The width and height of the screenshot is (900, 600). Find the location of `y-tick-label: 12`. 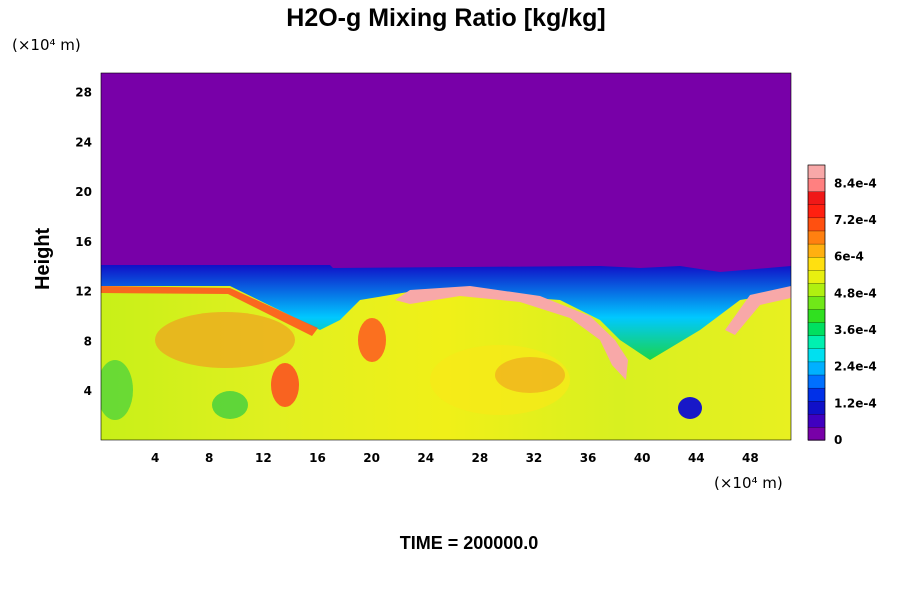

y-tick-label: 12 is located at coordinates (83, 292).